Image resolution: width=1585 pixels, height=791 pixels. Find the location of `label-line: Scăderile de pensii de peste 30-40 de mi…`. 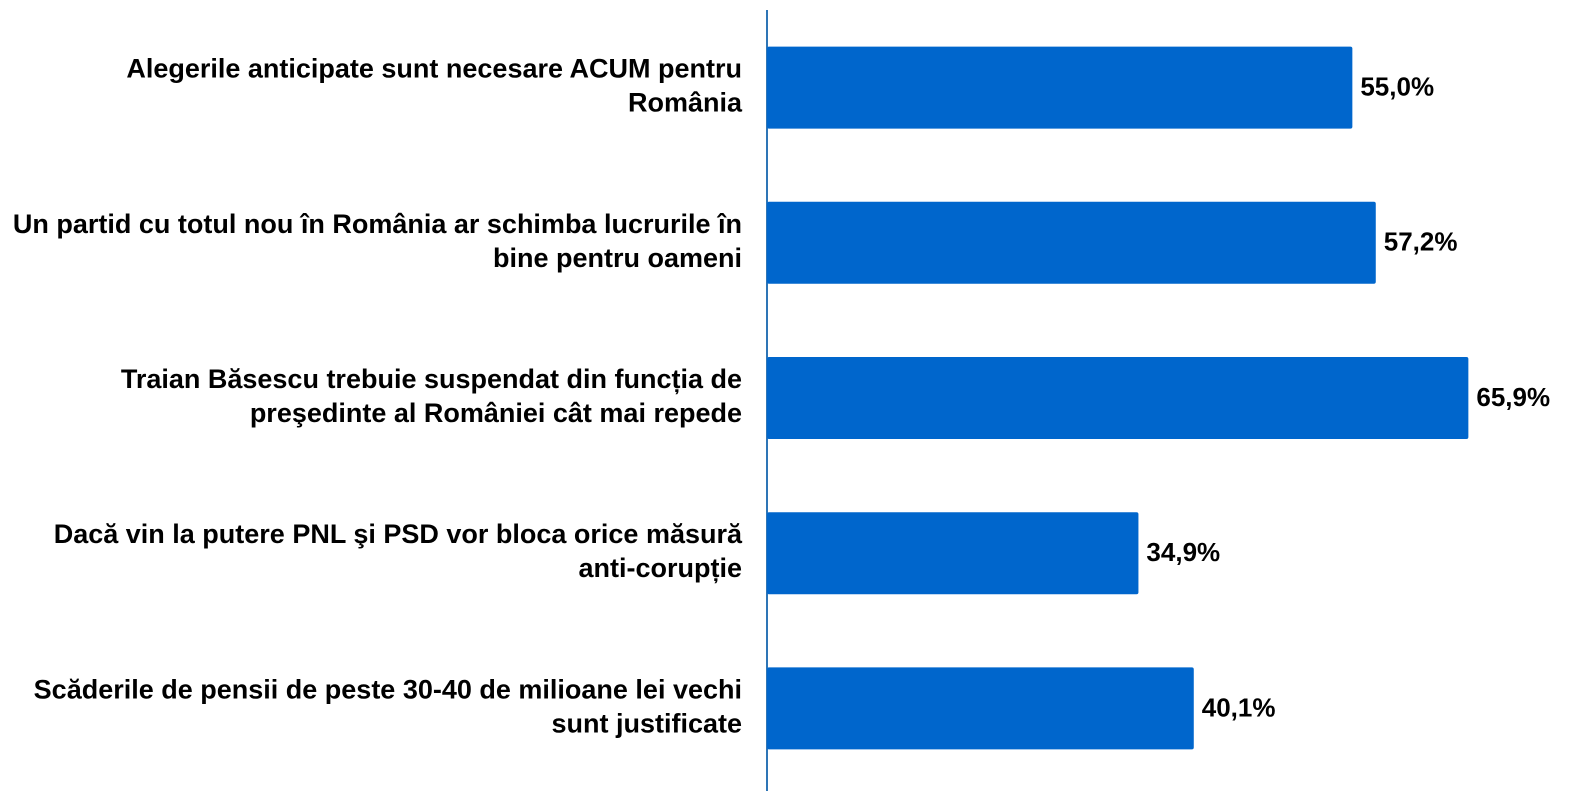

label-line: Scăderile de pensii de peste 30-40 de mi… is located at coordinates (388, 690).